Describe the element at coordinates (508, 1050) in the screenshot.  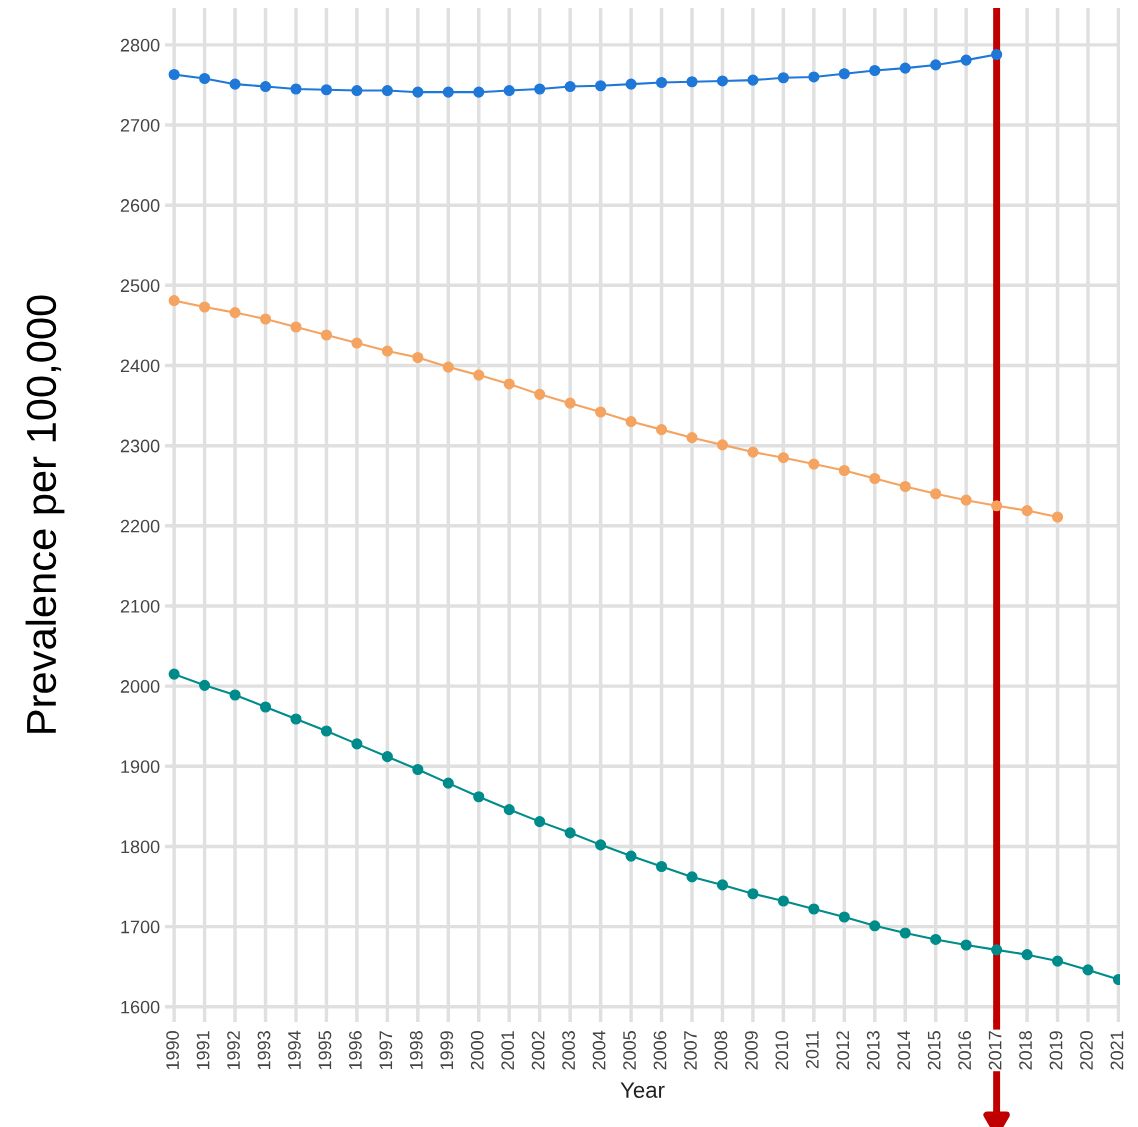
I see `x-tick-label: 2001` at that location.